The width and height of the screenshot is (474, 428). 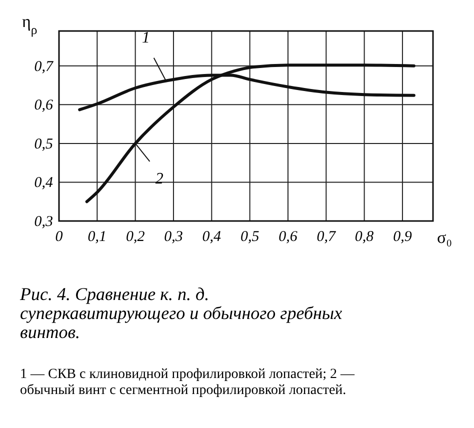 What do you see at coordinates (44, 66) in the screenshot?
I see `y-tick-label: 0,7` at bounding box center [44, 66].